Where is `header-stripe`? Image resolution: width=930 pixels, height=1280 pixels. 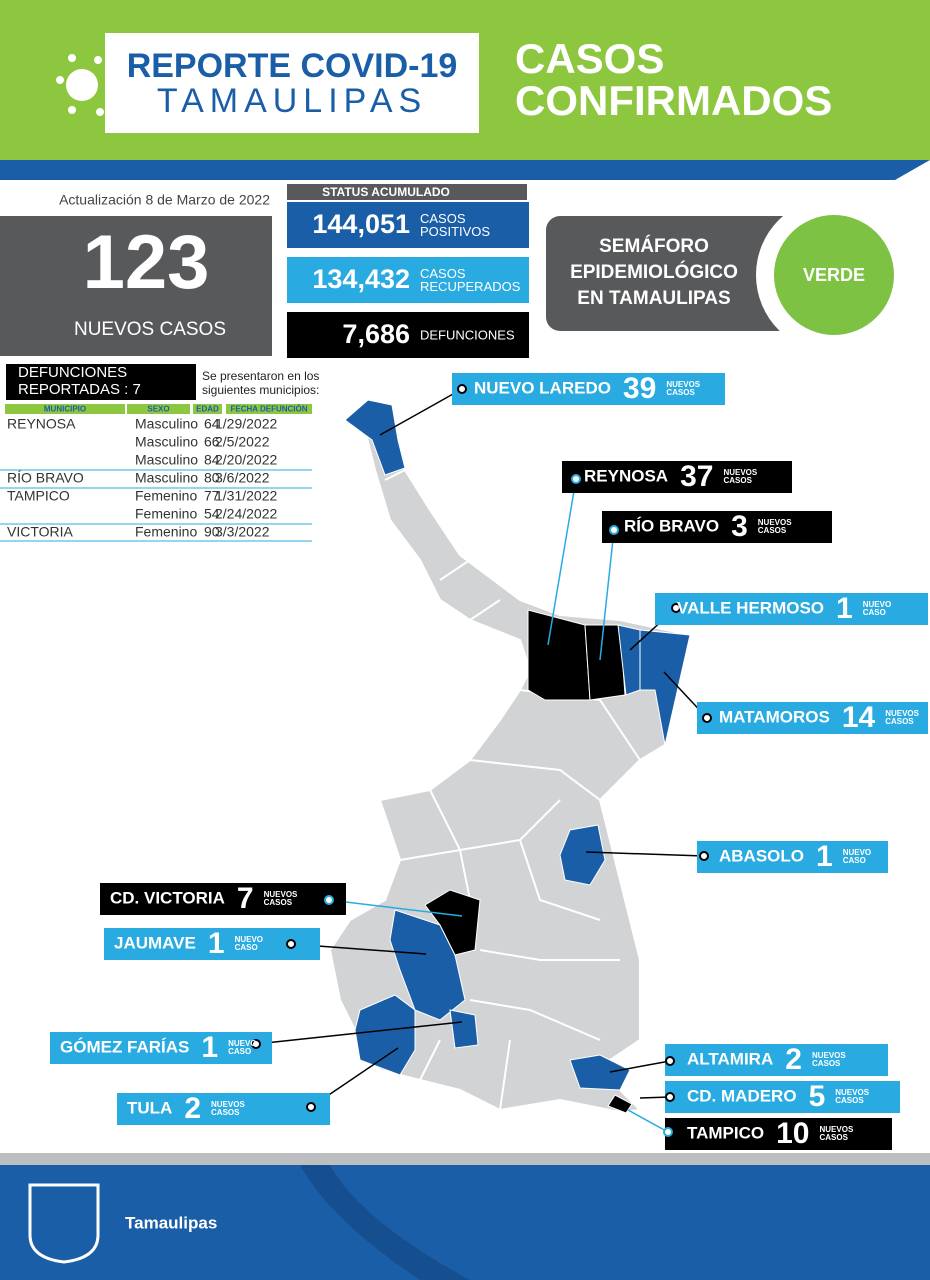 header-stripe is located at coordinates (465, 170).